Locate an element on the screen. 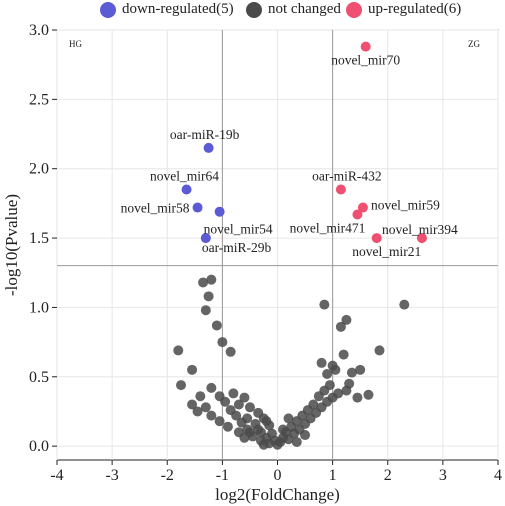 Image resolution: width=505 pixels, height=506 pixels. legend-label-down: down-regulated(5) is located at coordinates (178, 9).